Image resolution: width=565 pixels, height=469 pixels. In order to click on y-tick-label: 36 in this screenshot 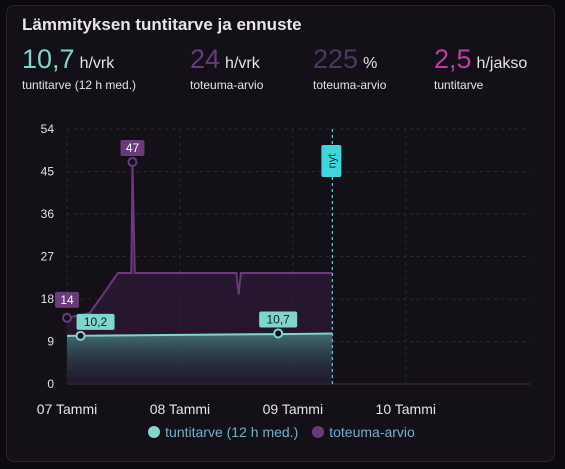, I will do `click(48, 214)`.